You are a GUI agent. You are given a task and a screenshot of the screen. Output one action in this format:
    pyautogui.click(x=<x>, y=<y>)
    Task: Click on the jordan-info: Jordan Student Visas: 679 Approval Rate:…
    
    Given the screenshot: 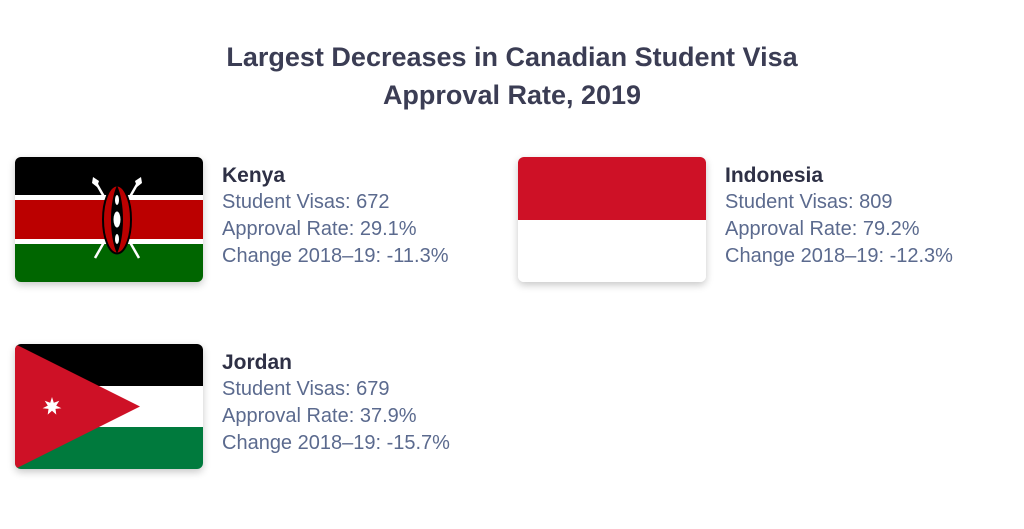 What is the action you would take?
    pyautogui.click(x=362, y=403)
    